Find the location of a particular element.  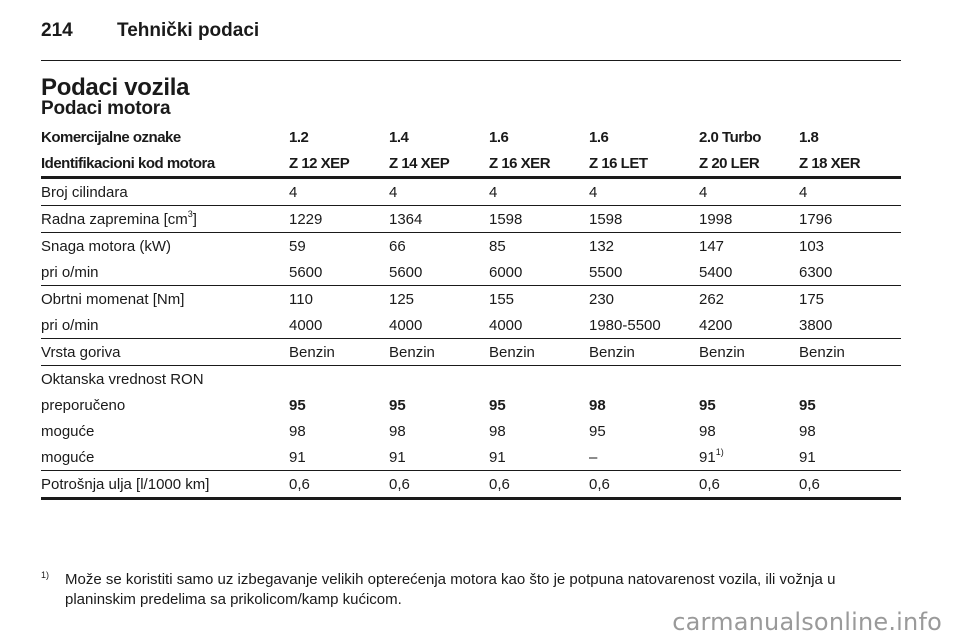

section-title: Tehnički podaci is located at coordinates (188, 30).